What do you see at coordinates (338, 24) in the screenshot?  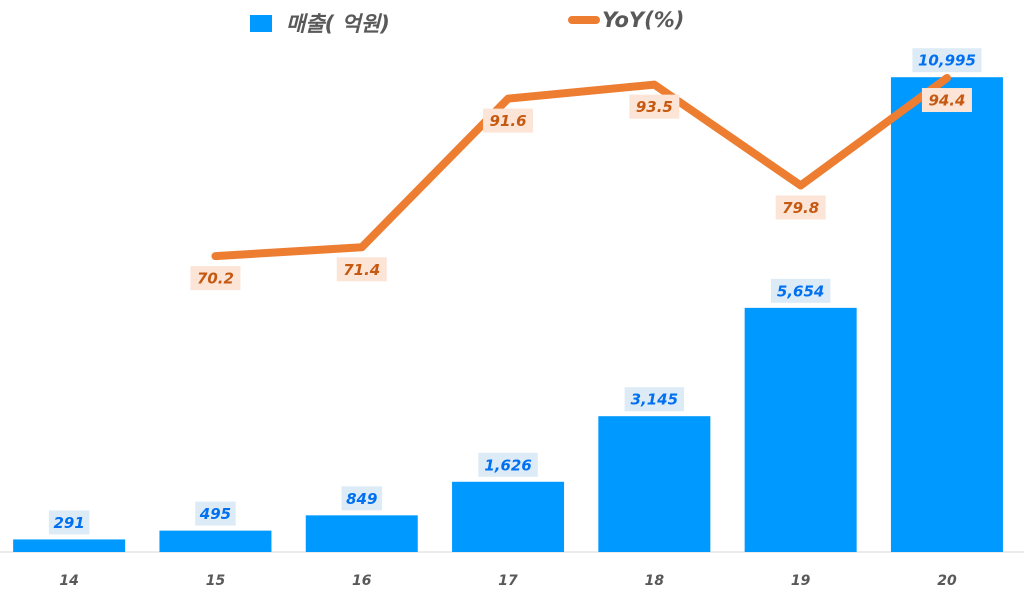 I see `legend-label-revenue: 매출( 억원)` at bounding box center [338, 24].